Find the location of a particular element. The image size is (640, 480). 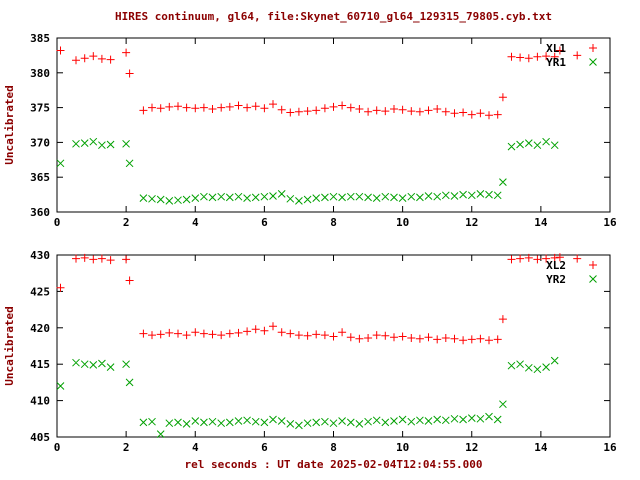

legend-marker-YR1 is located at coordinates (593, 62).